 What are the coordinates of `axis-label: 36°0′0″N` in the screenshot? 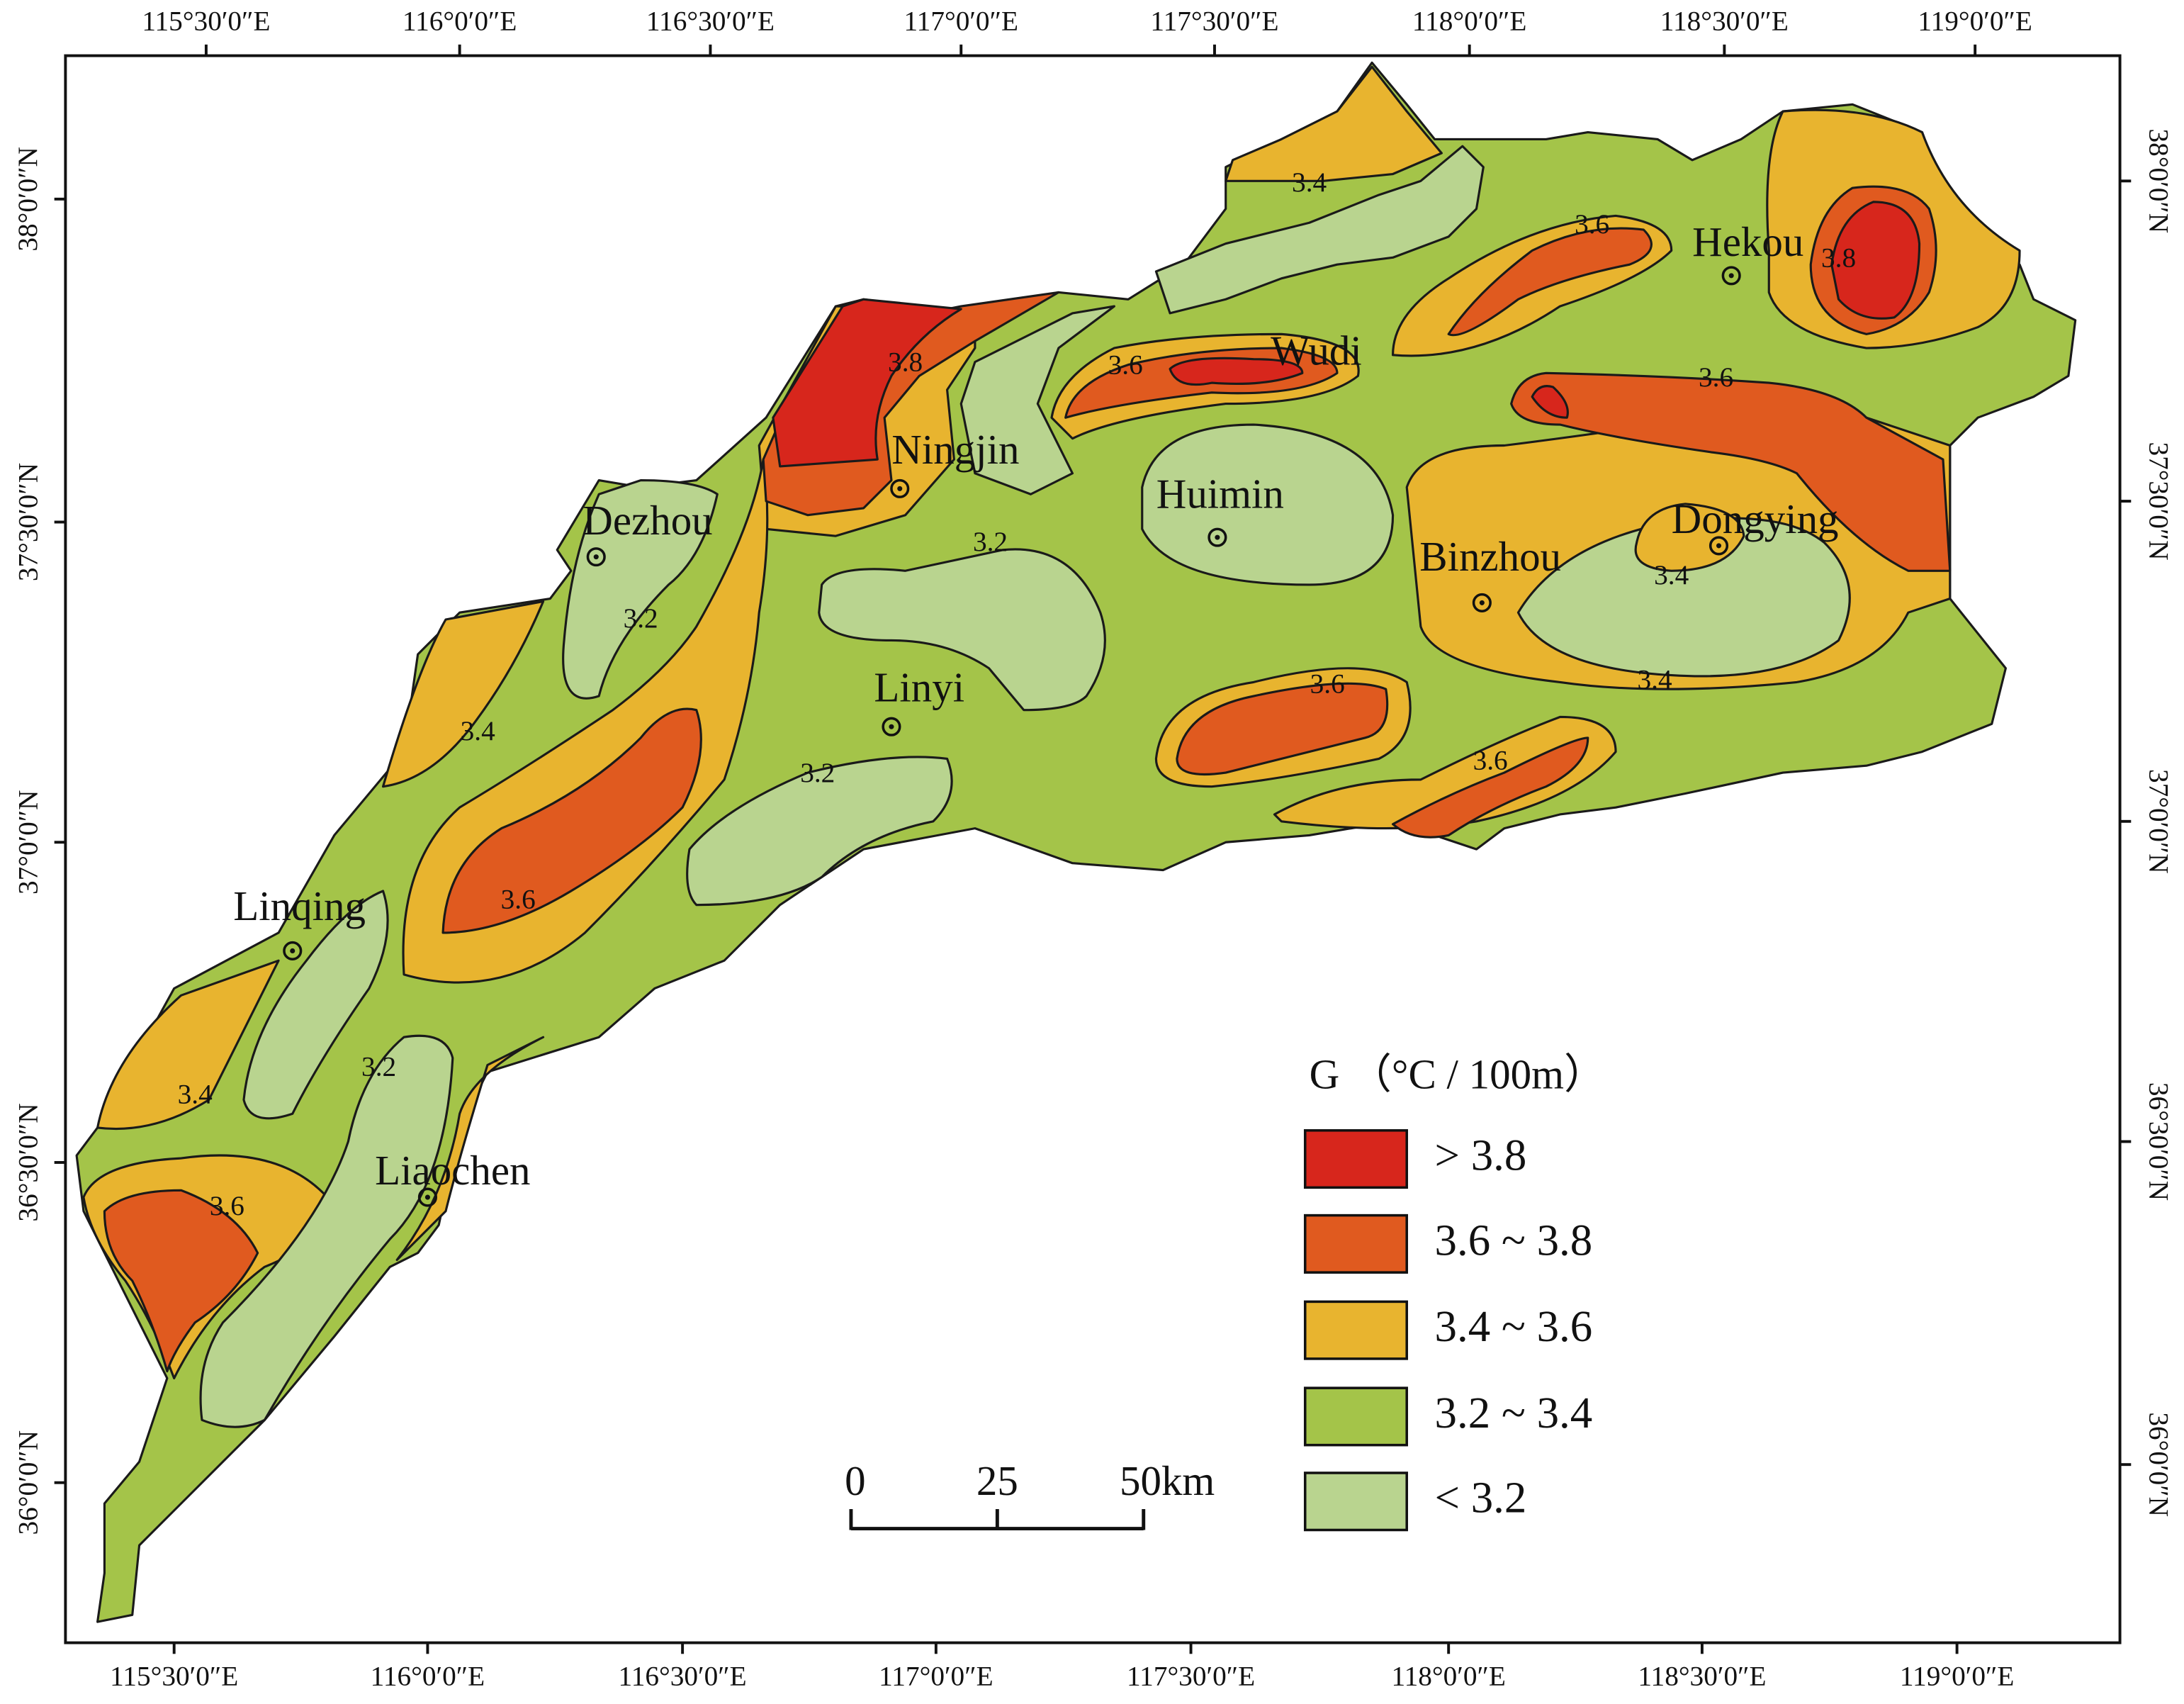 It's located at (2159, 1464).